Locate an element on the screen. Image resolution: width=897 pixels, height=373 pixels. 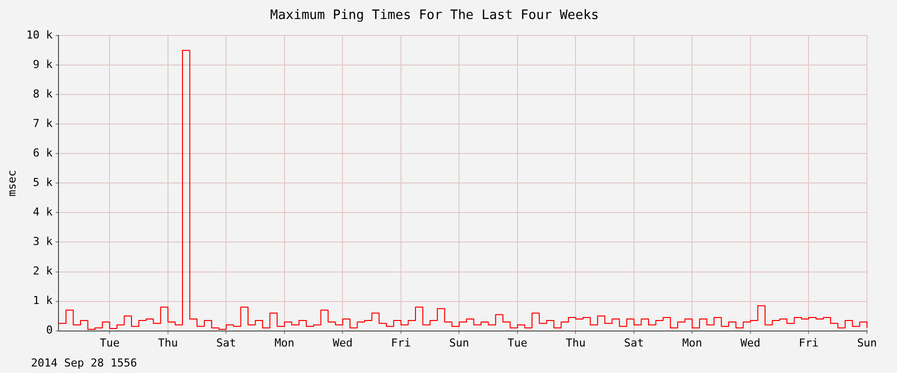
y-tick-label: 5 k is located at coordinates (43, 183).